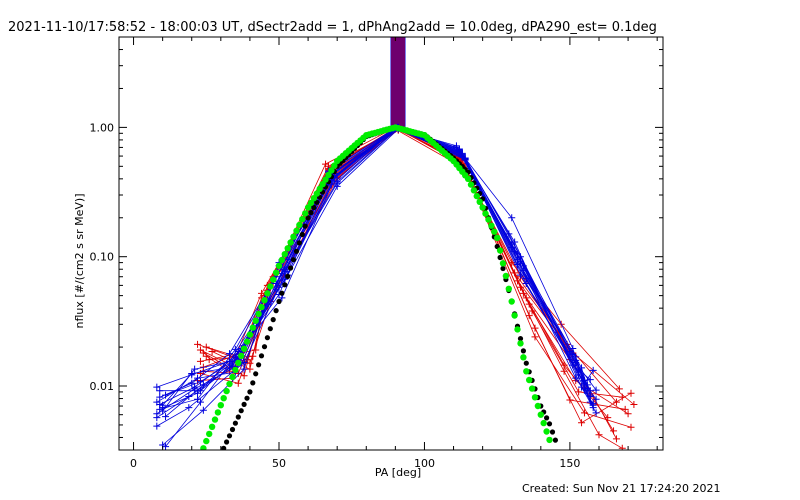 The image size is (800, 500). I want to click on x-tick-label: 0, so click(133, 463).